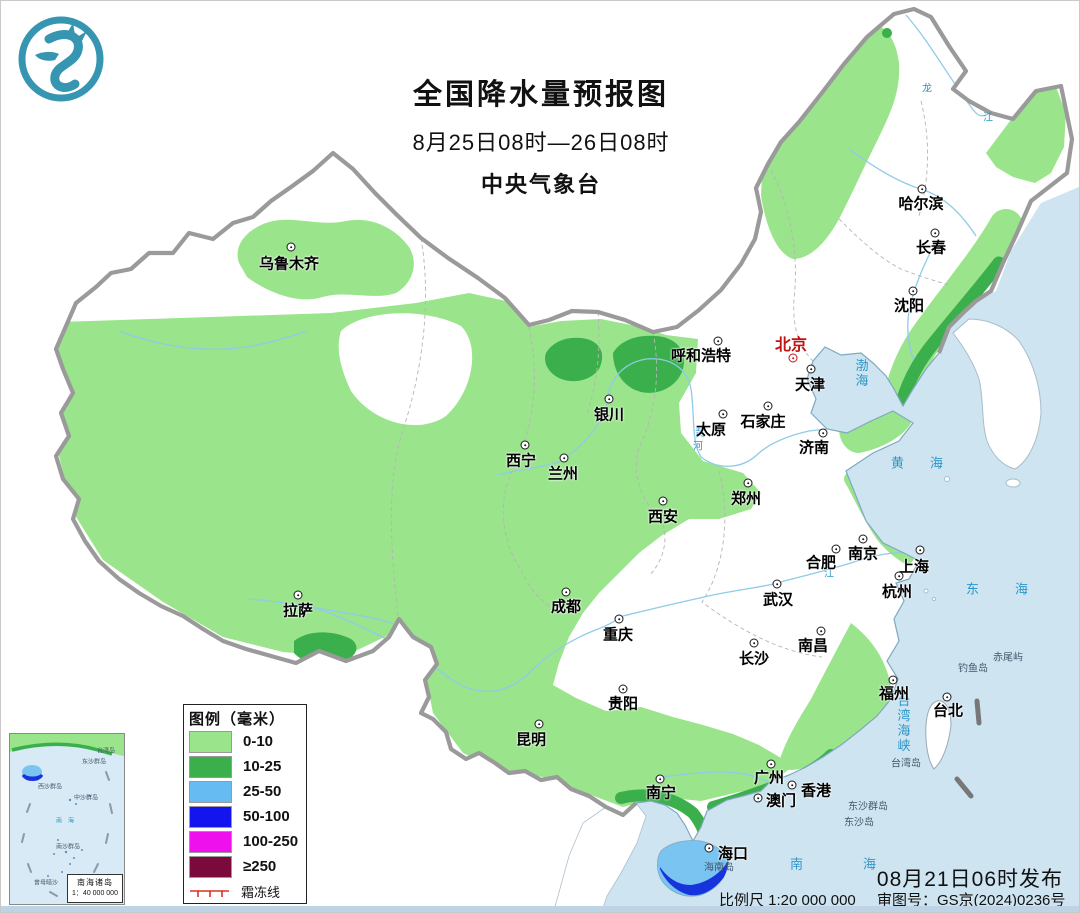  I want to click on legend-label: ≥250, so click(260, 866).